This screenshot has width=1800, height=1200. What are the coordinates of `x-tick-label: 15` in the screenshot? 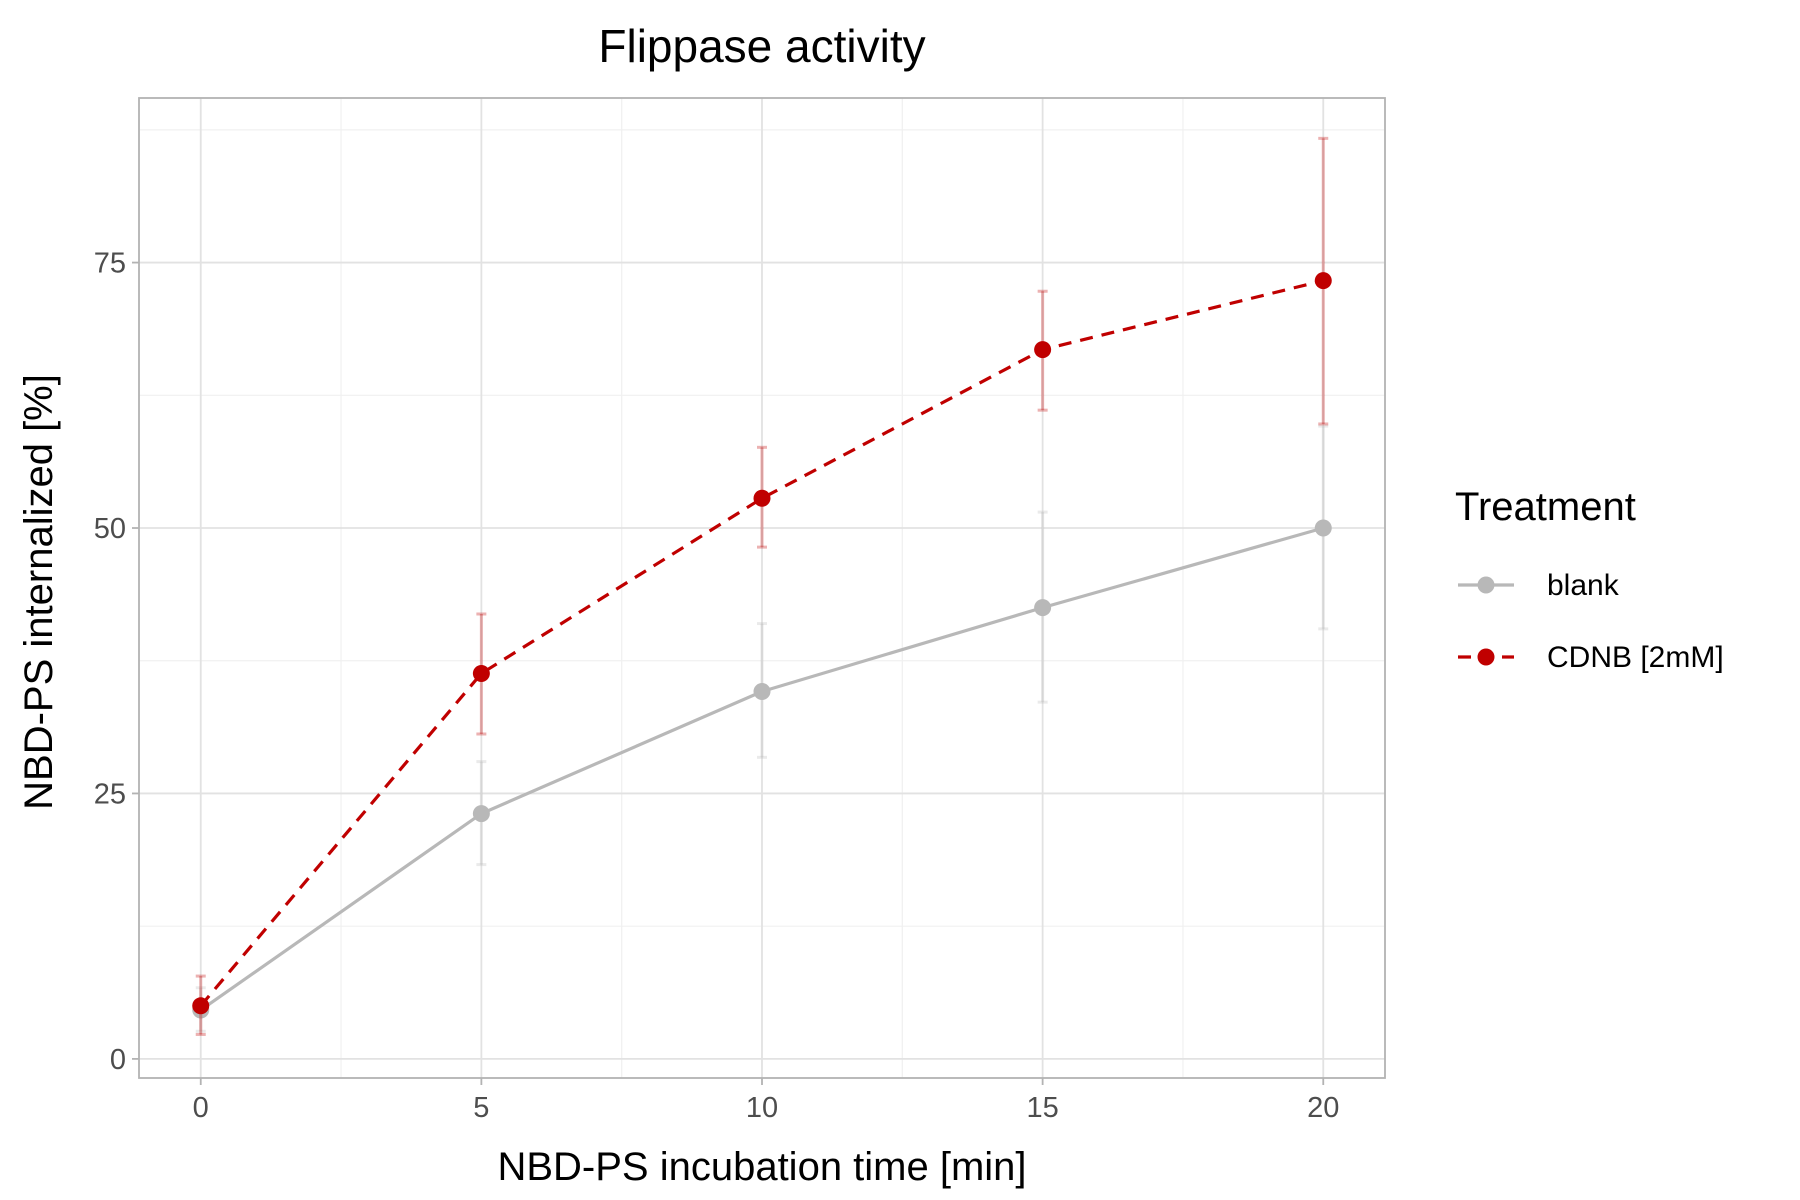 It's located at (1042, 1108).